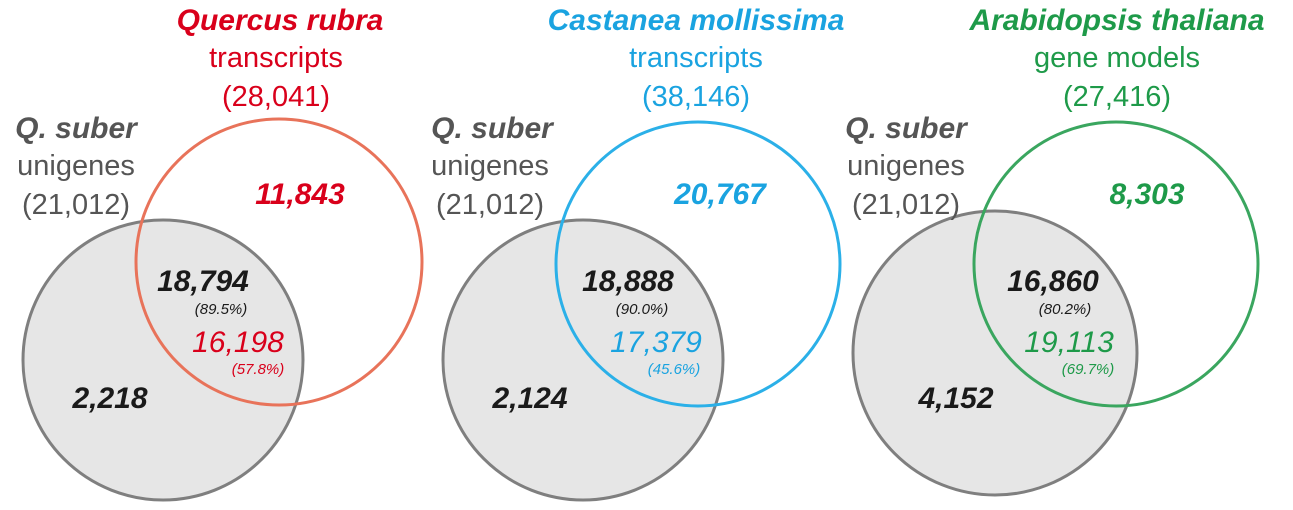 Image resolution: width=1293 pixels, height=510 pixels. What do you see at coordinates (1088, 369) in the screenshot?
I see `shared-species-pct: (69.7%)` at bounding box center [1088, 369].